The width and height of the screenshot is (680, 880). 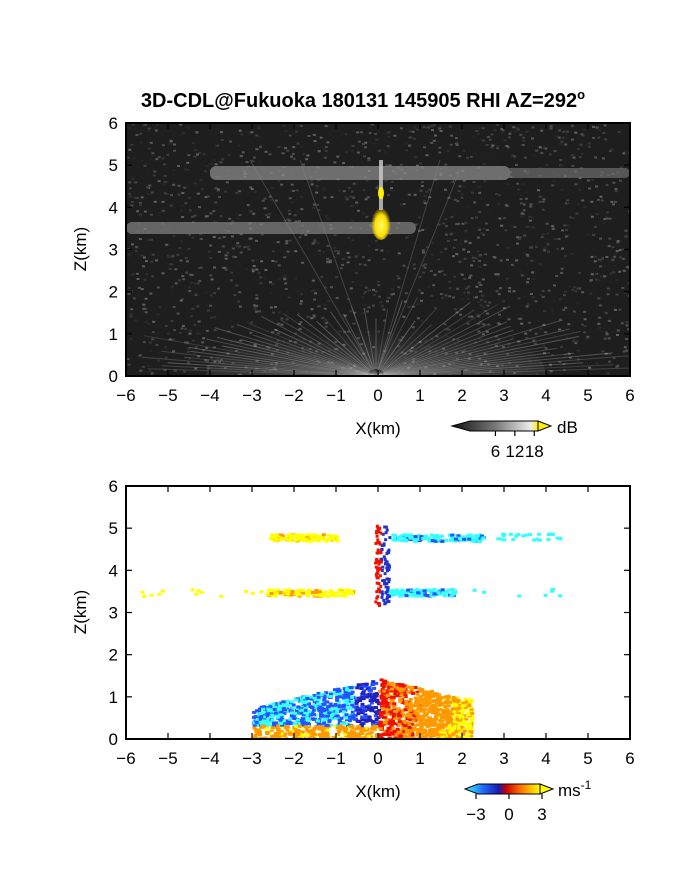 I want to click on x-tick-label: −4, so click(x=209, y=758).